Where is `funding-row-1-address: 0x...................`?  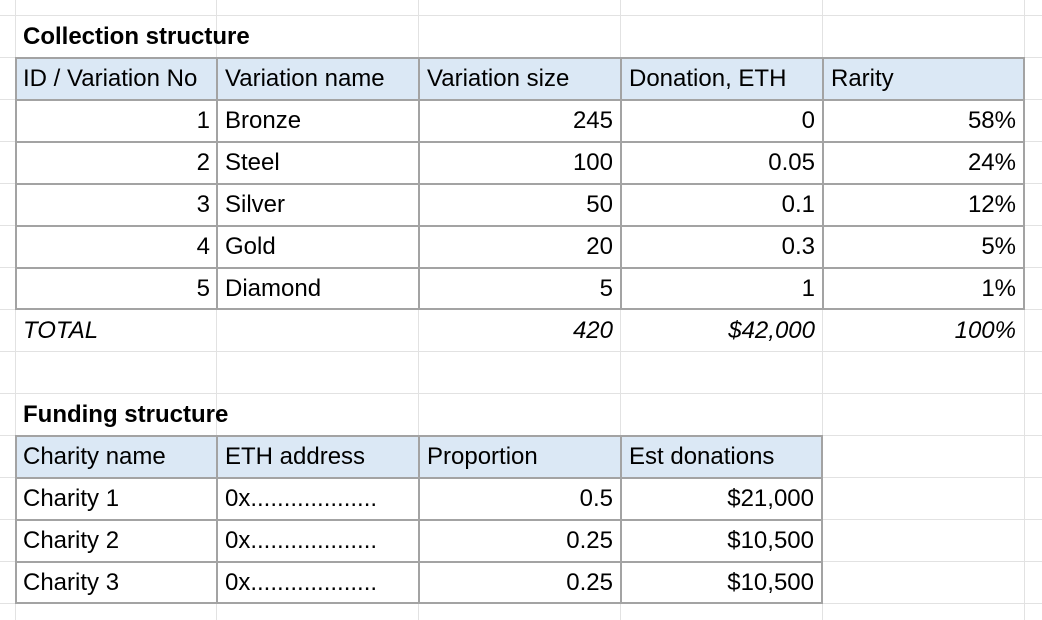 funding-row-1-address: 0x................... is located at coordinates (301, 498).